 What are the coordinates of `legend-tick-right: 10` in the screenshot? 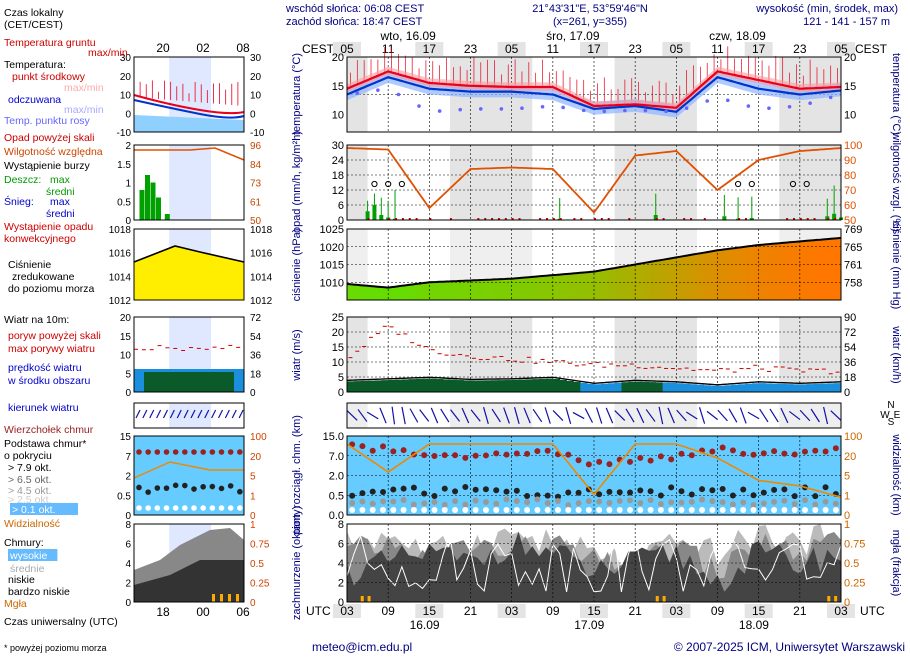 It's located at (256, 96).